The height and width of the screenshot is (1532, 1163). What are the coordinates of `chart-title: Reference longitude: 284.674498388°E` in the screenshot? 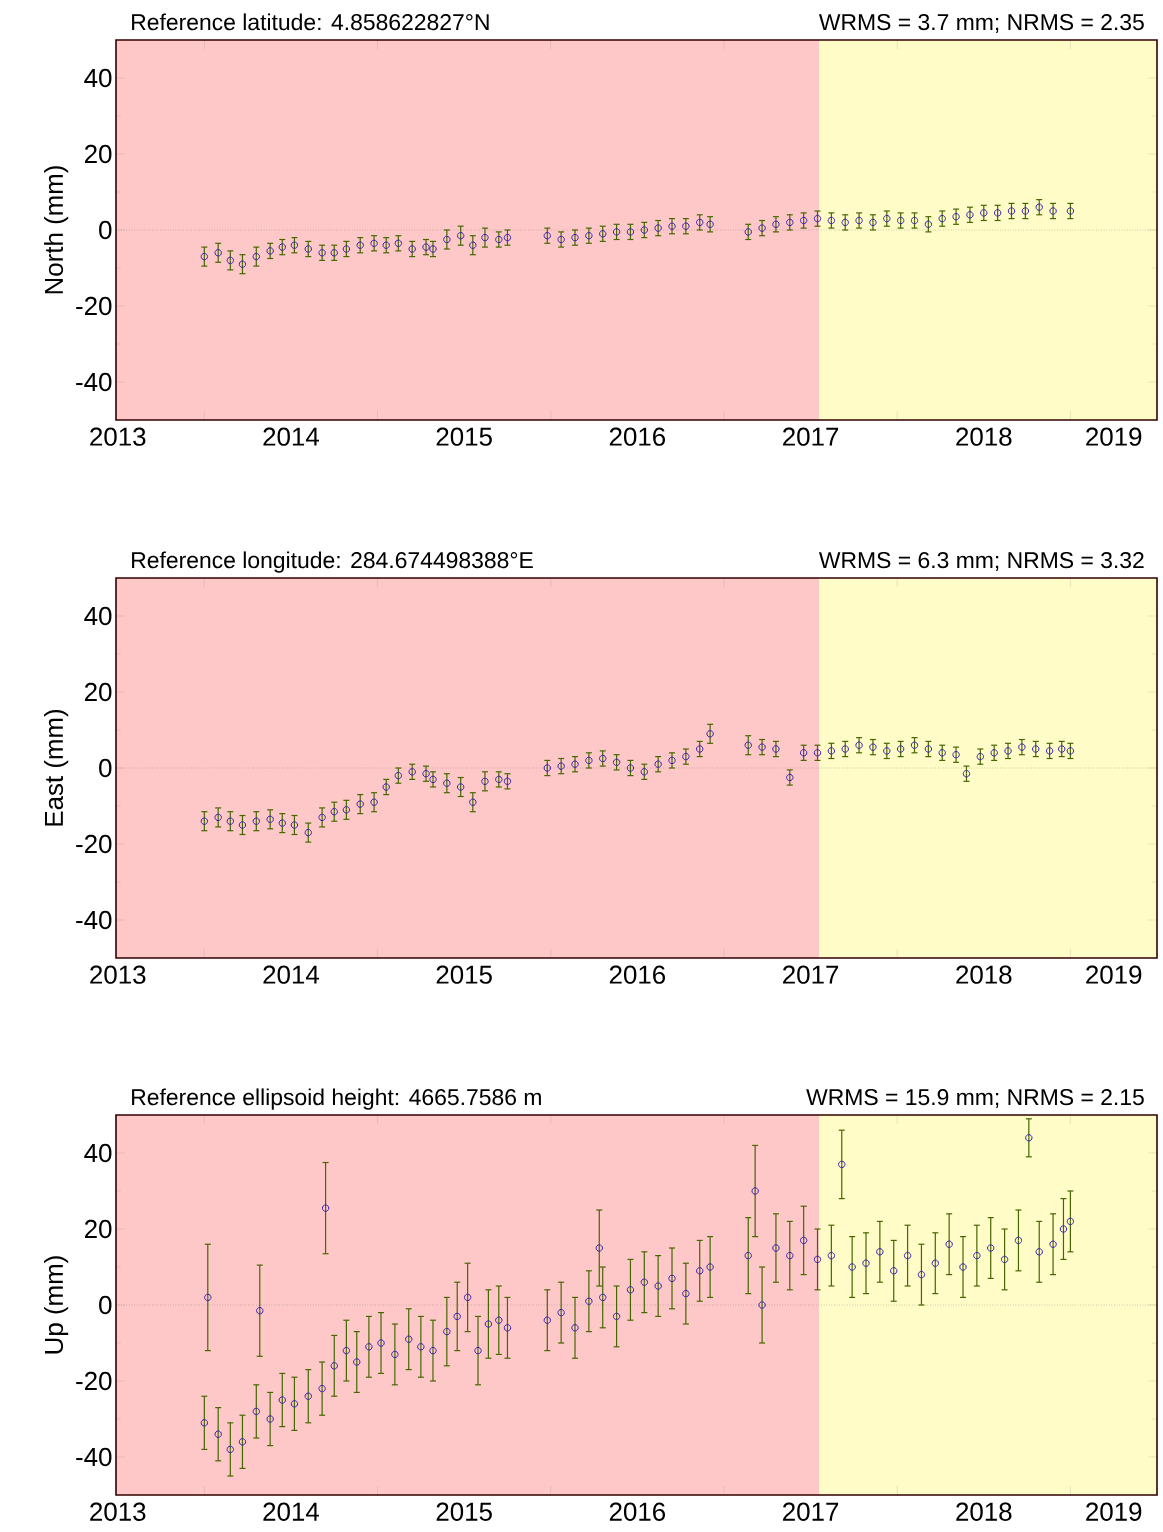 It's located at (332, 562).